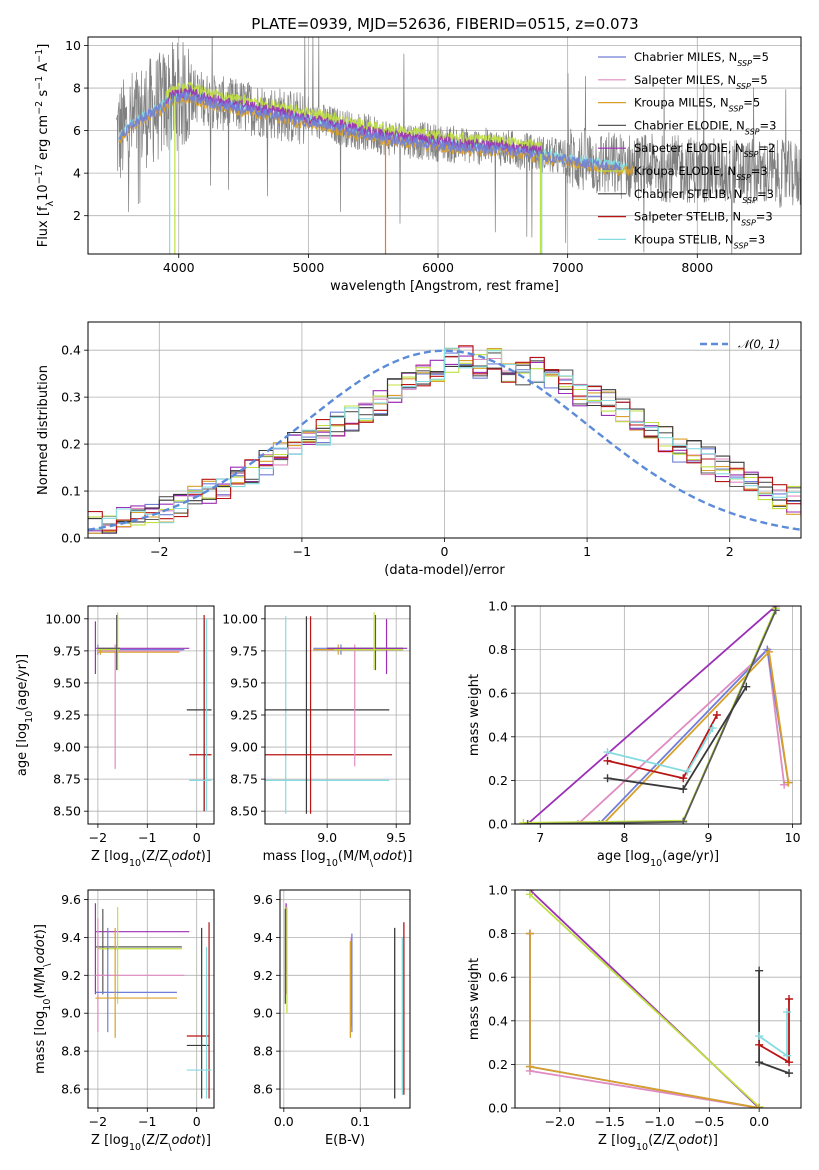 This screenshot has height=1170, width=819. I want to click on x-axis-label: Z [log10(Z/Z\odot)], so click(658, 1143).